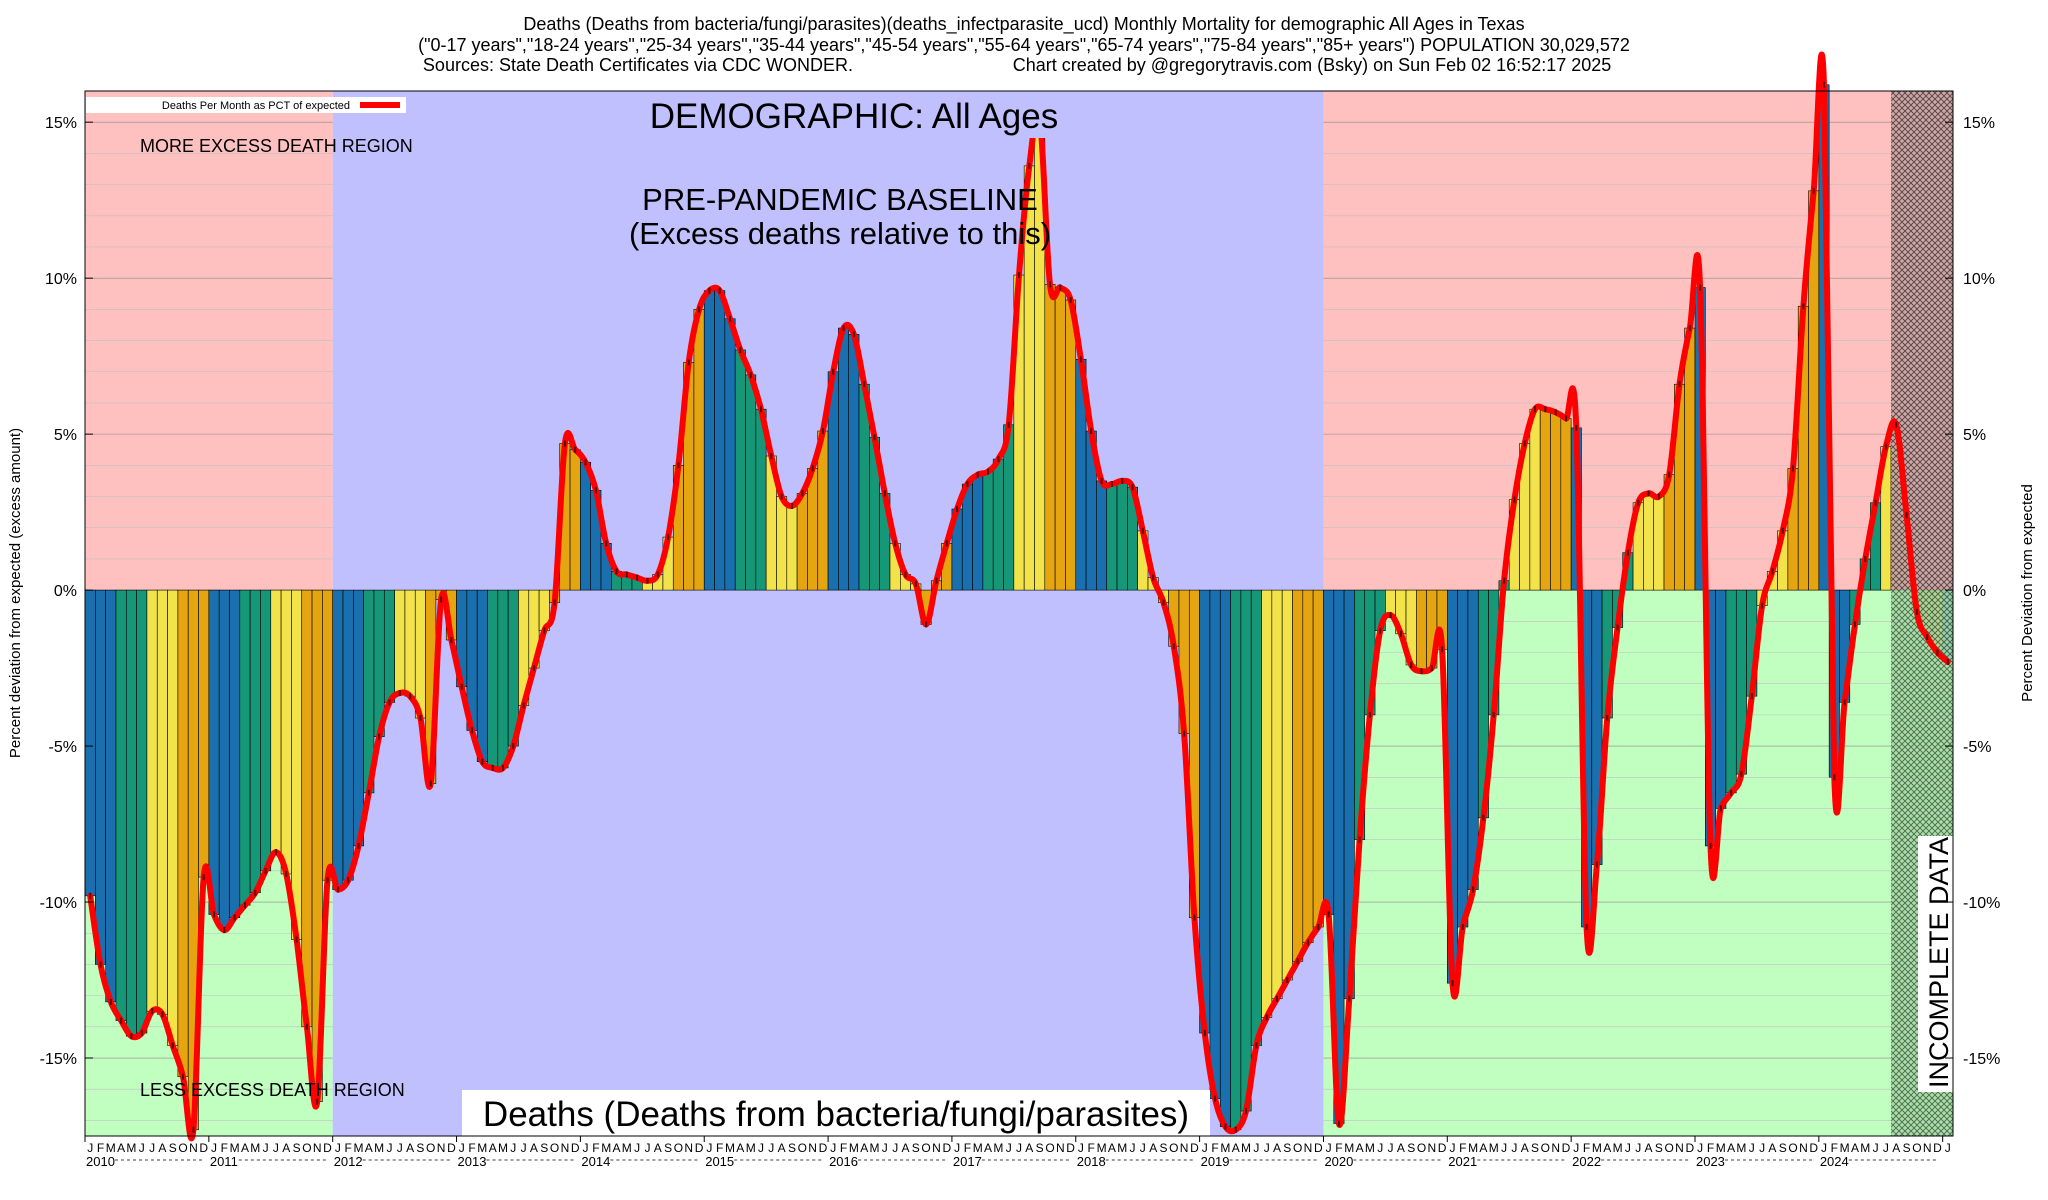 The width and height of the screenshot is (2048, 1200). What do you see at coordinates (58, 903) in the screenshot?
I see `y-tick-label-left: -10%` at bounding box center [58, 903].